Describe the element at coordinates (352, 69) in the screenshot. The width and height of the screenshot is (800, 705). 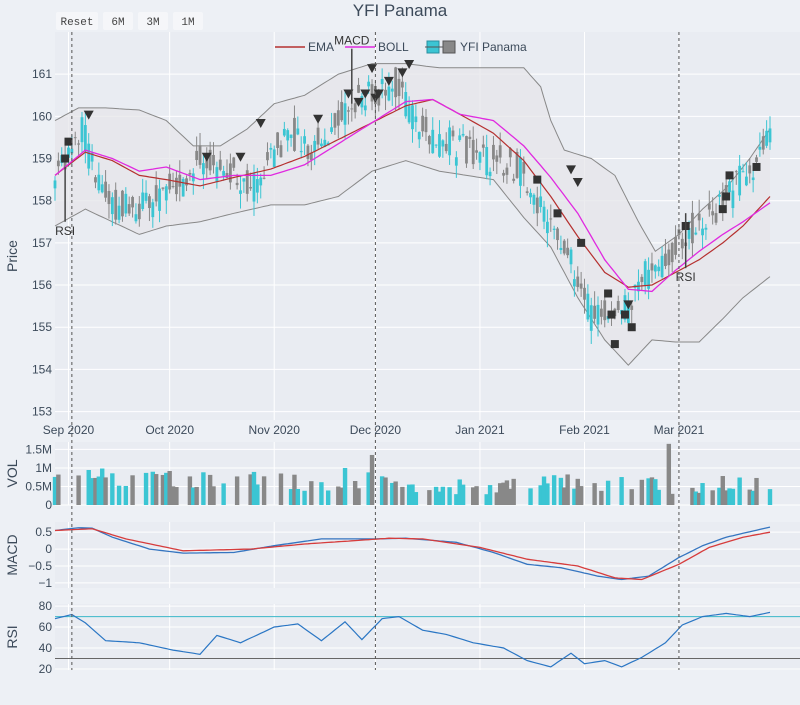
I see `annotation: MACD` at that location.